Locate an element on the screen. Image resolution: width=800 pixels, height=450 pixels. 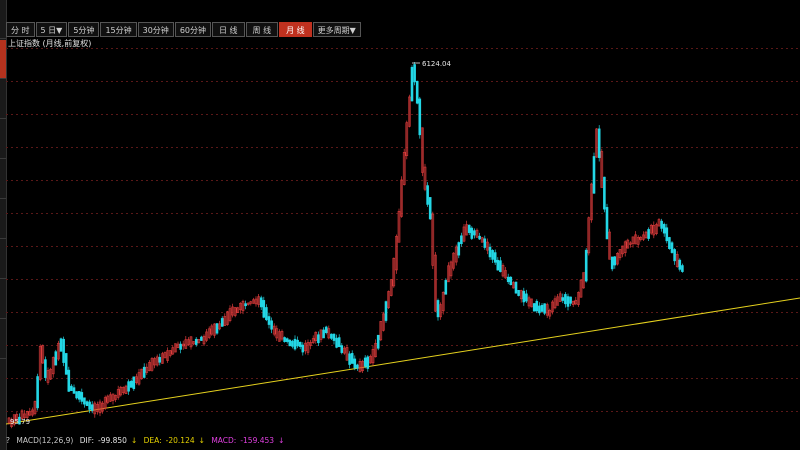
macd-dea-label: DEA: is located at coordinates (152, 440).